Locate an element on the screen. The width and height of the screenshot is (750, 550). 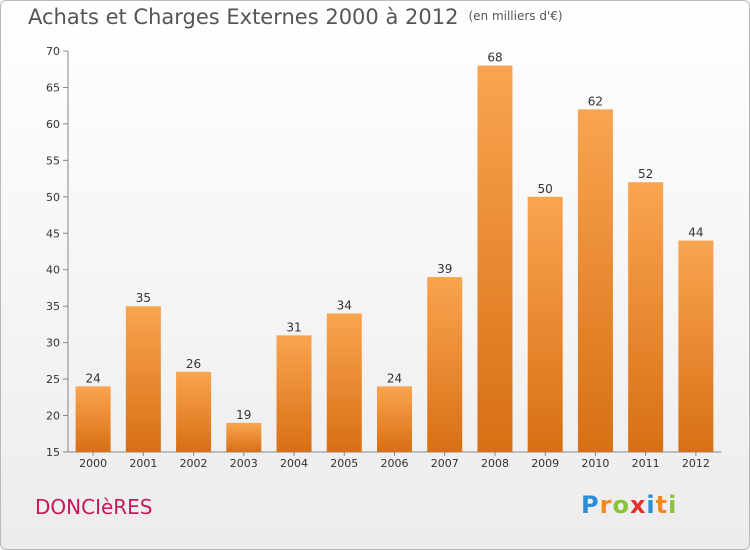
y-tick-label: 25 is located at coordinates (53, 379).